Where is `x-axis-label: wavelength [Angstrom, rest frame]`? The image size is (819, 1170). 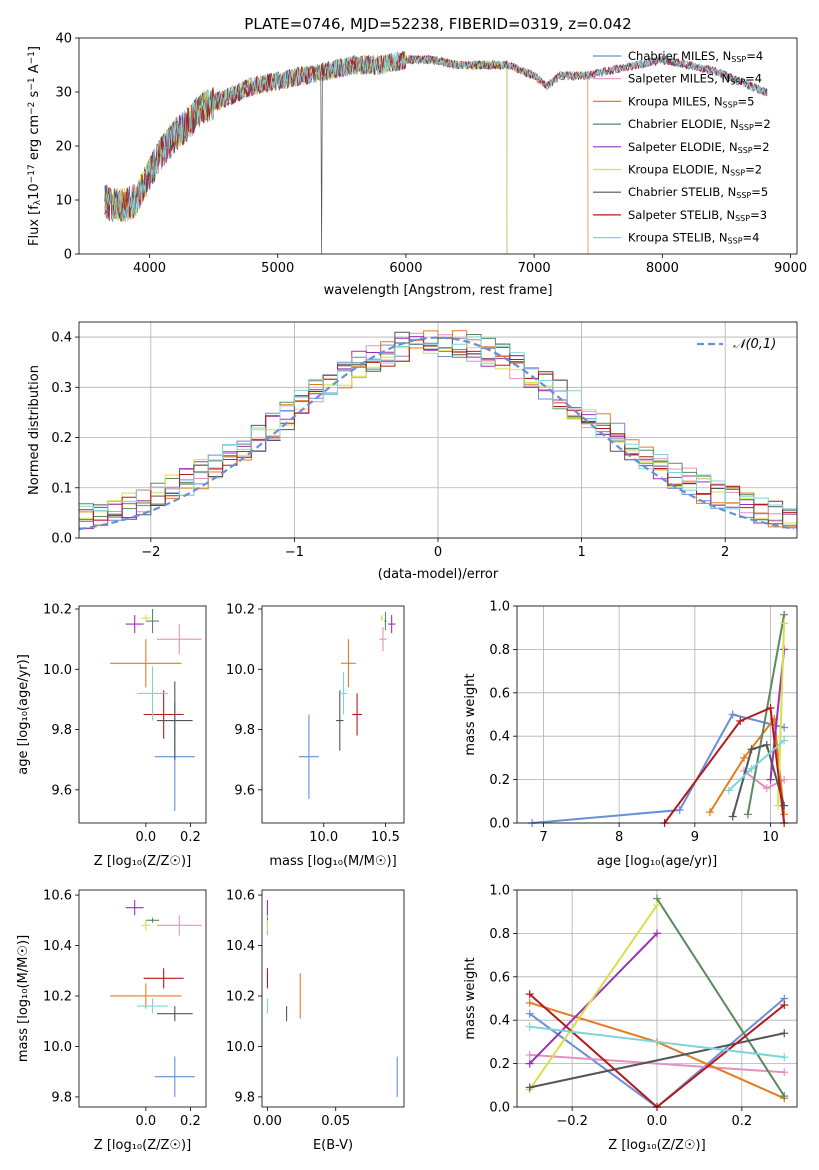 x-axis-label: wavelength [Angstrom, rest frame] is located at coordinates (438, 290).